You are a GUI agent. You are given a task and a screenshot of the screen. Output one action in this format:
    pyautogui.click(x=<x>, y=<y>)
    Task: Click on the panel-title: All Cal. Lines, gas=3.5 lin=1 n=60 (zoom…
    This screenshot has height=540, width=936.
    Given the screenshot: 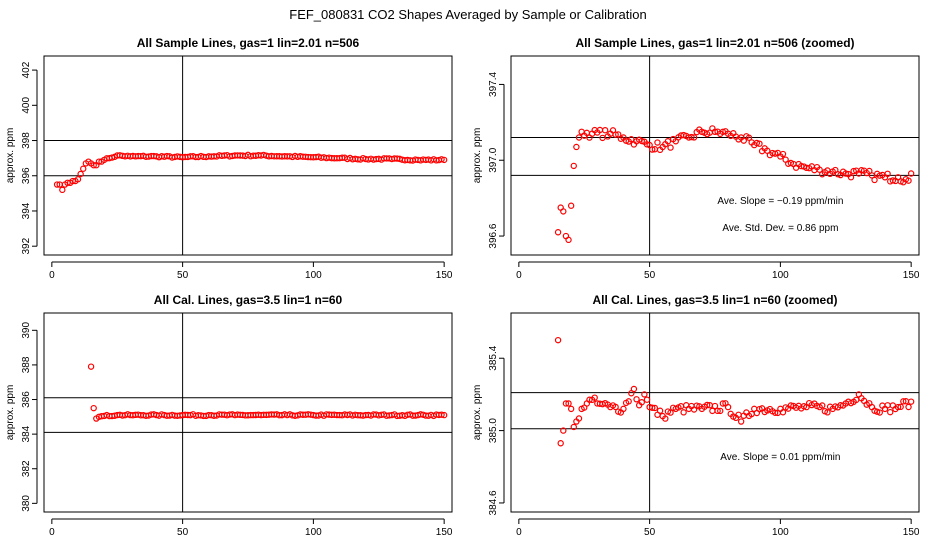 What is the action you would take?
    pyautogui.click(x=714, y=300)
    